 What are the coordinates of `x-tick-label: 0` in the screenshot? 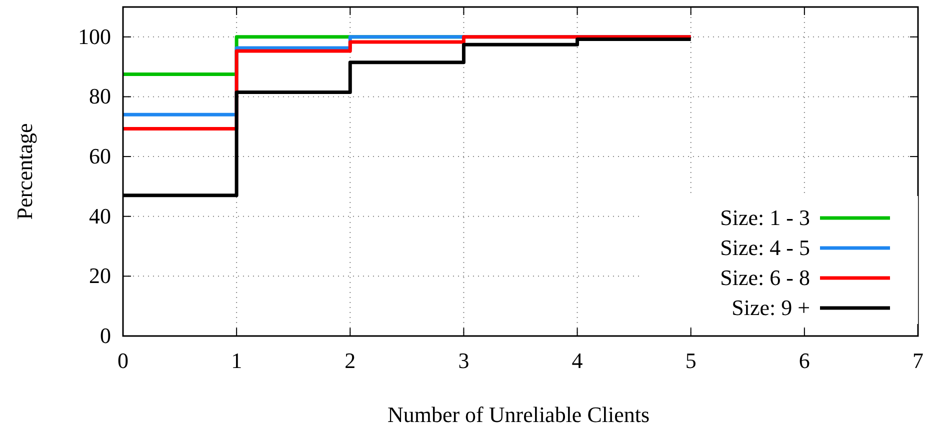 It's located at (123, 360).